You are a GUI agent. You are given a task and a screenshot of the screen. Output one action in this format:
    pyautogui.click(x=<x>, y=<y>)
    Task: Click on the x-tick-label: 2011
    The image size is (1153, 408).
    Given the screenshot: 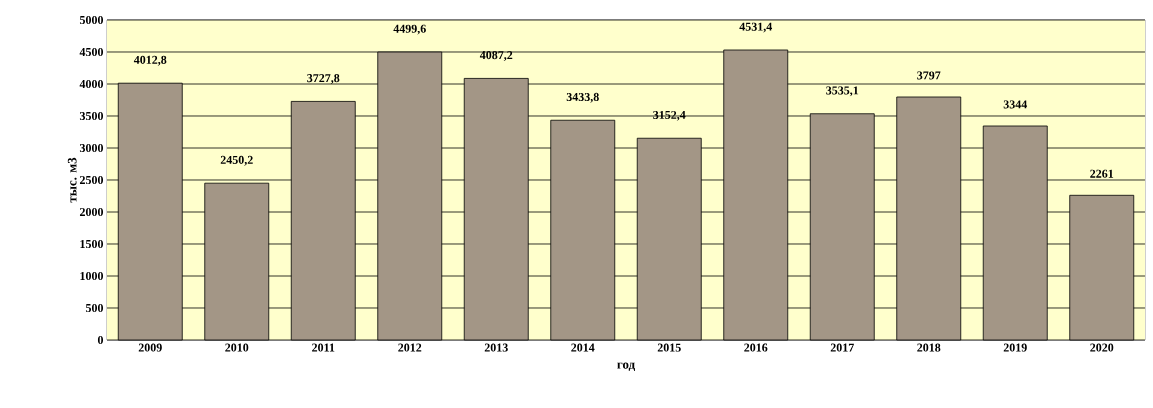 What is the action you would take?
    pyautogui.click(x=323, y=347)
    